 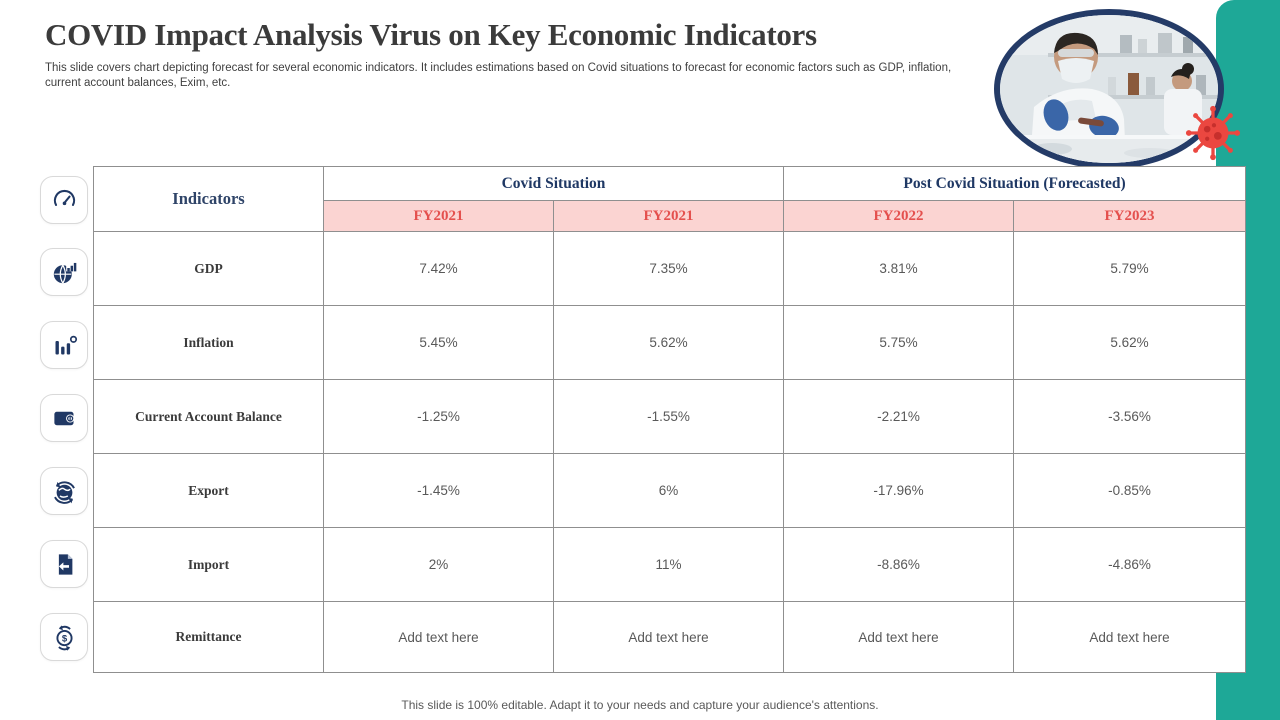 What do you see at coordinates (1130, 490) in the screenshot?
I see `cell-export-fy2023: -0.85%` at bounding box center [1130, 490].